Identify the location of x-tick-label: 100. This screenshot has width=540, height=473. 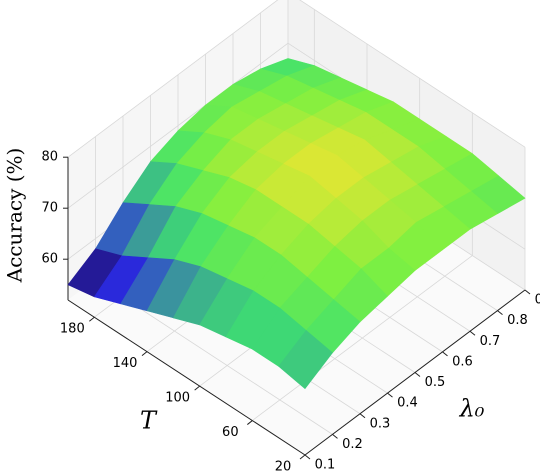
(177, 398).